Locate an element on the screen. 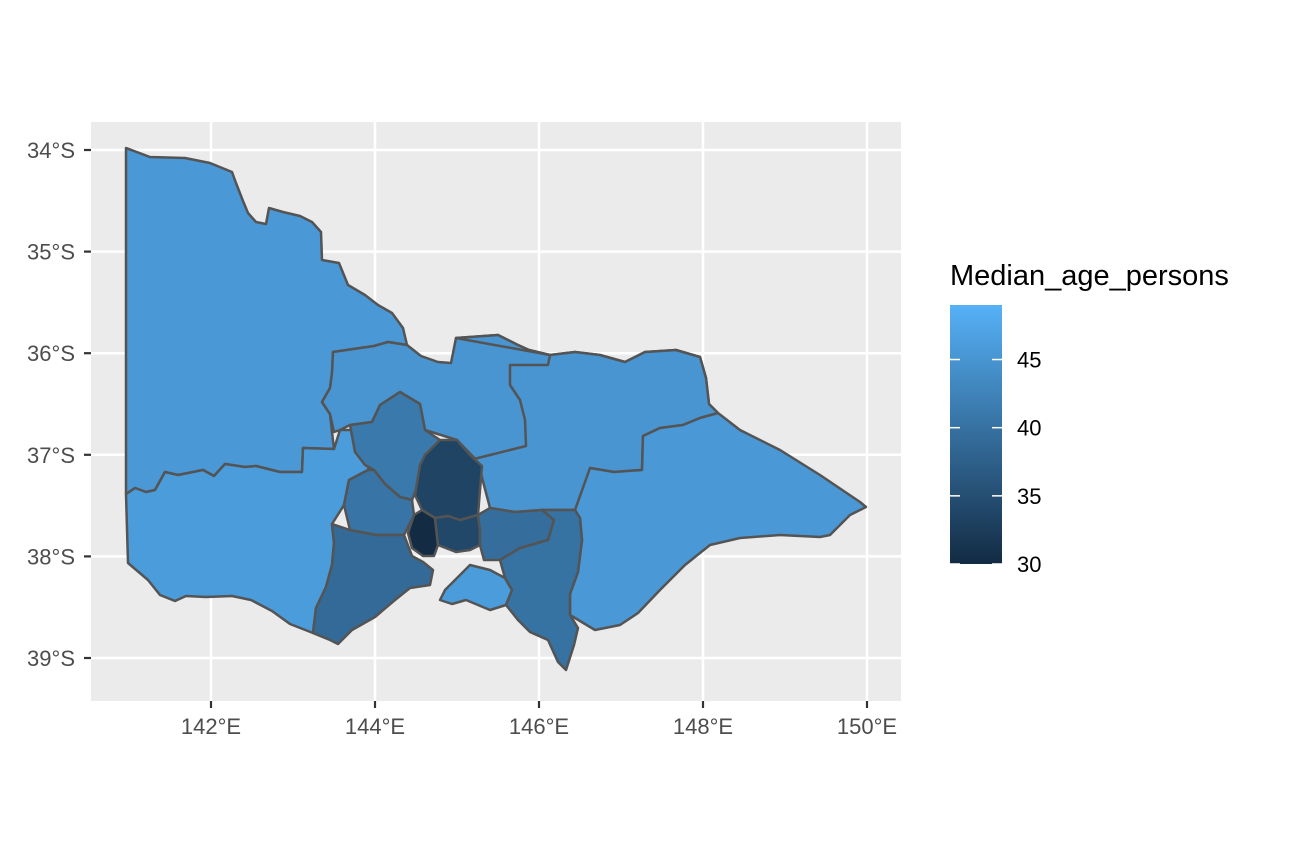  legend-label: 40 is located at coordinates (1029, 428).